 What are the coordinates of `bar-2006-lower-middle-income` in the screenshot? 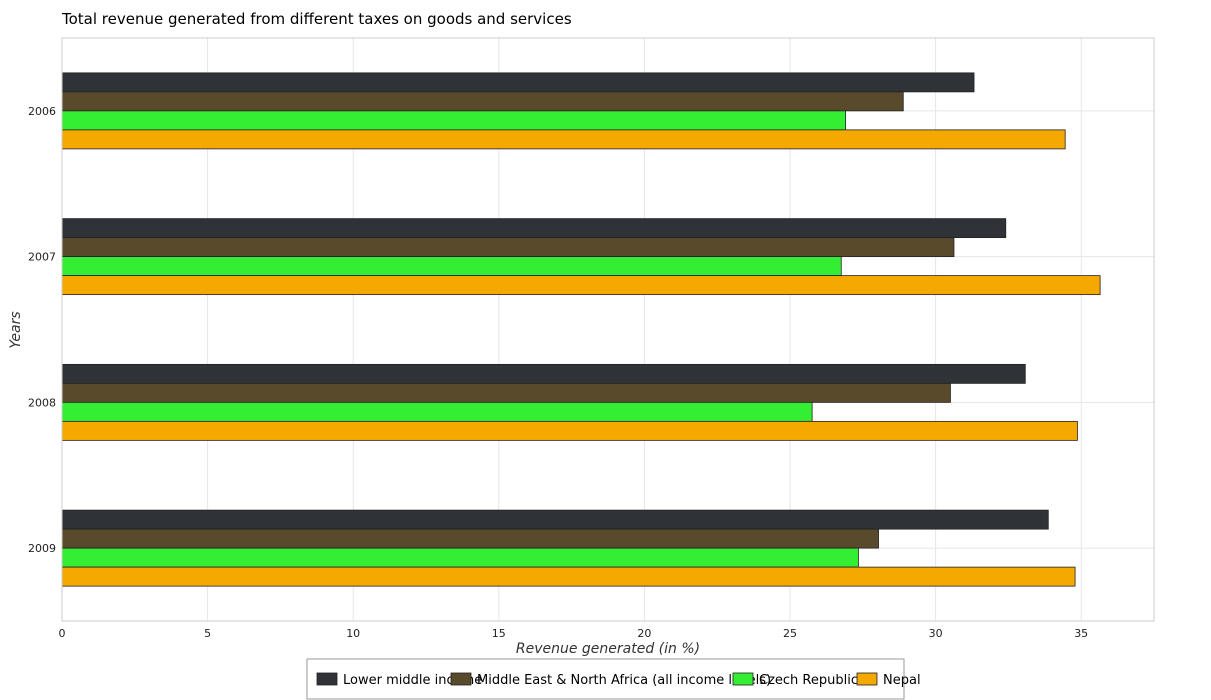 It's located at (518, 82).